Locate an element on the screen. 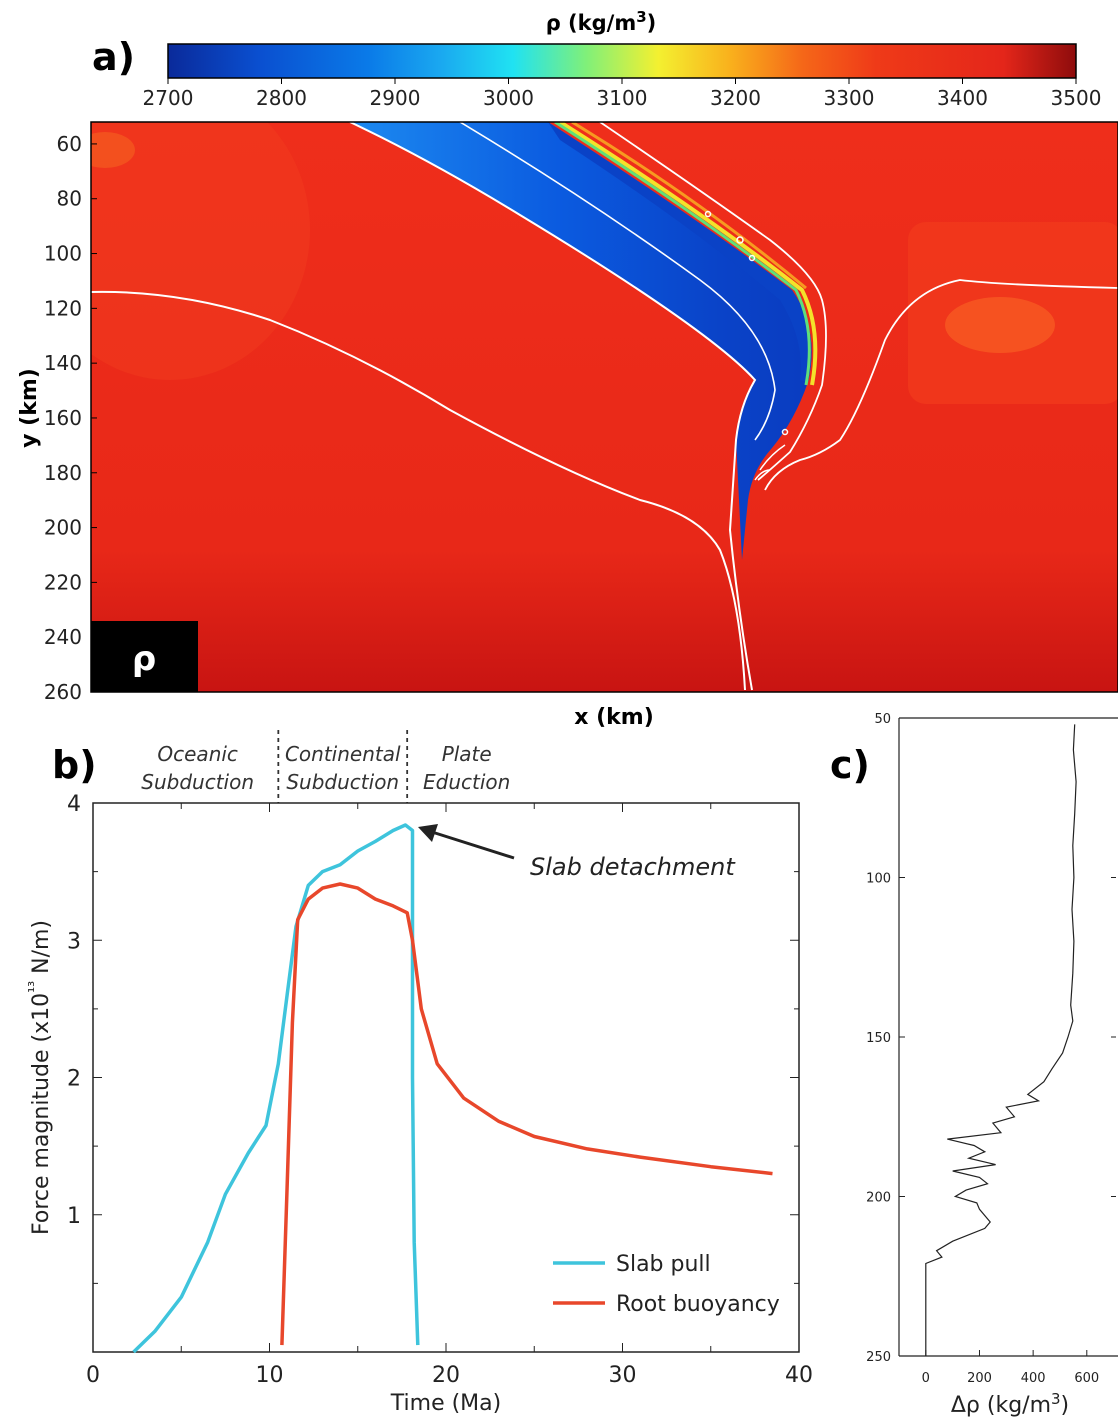 This screenshot has width=1118, height=1419. phase-label: Oceanic Subduction is located at coordinates (197, 768).